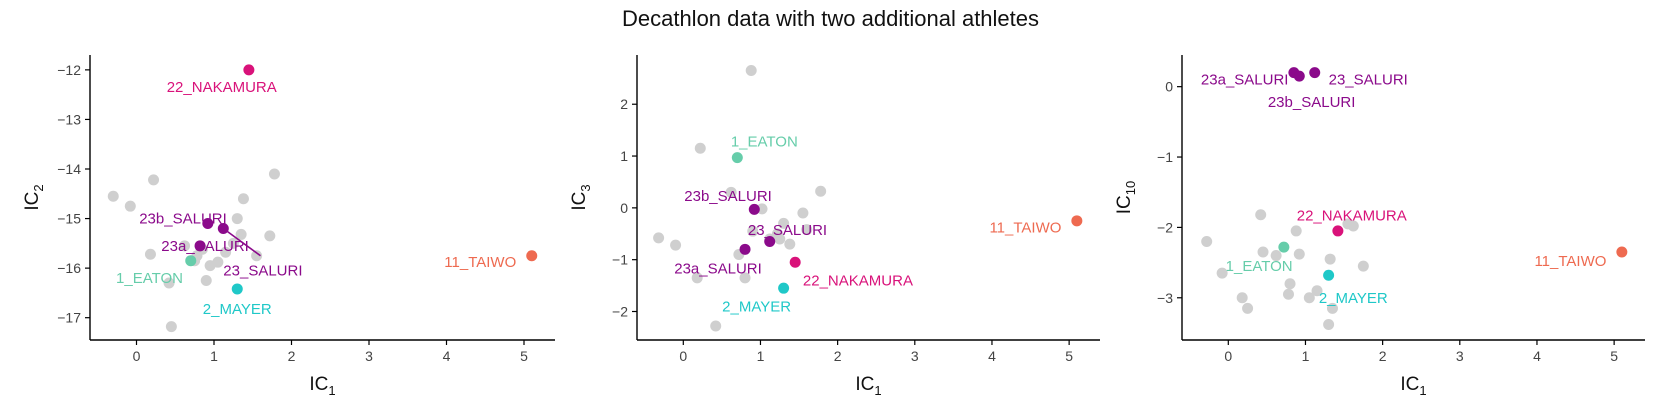 Image resolution: width=1661 pixels, height=415 pixels. I want to click on y-tick-label: −17, so click(69, 318).